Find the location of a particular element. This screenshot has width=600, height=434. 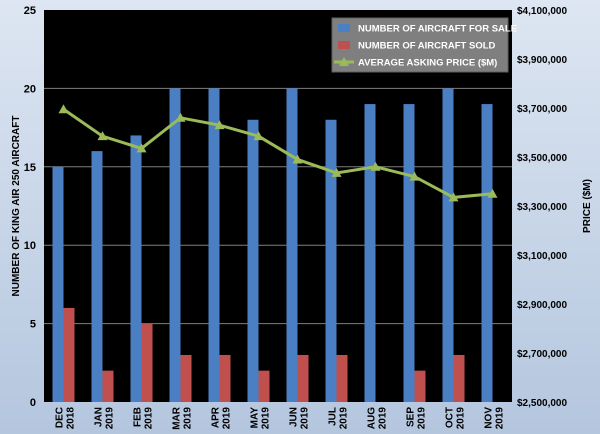

y2-tick-label: $3,500,000 is located at coordinates (542, 158).